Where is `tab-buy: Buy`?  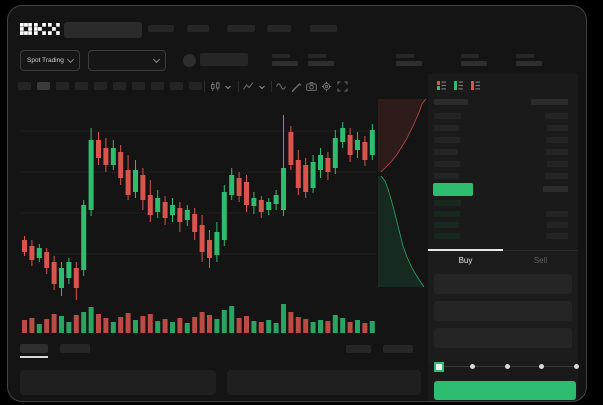
tab-buy: Buy is located at coordinates (465, 260).